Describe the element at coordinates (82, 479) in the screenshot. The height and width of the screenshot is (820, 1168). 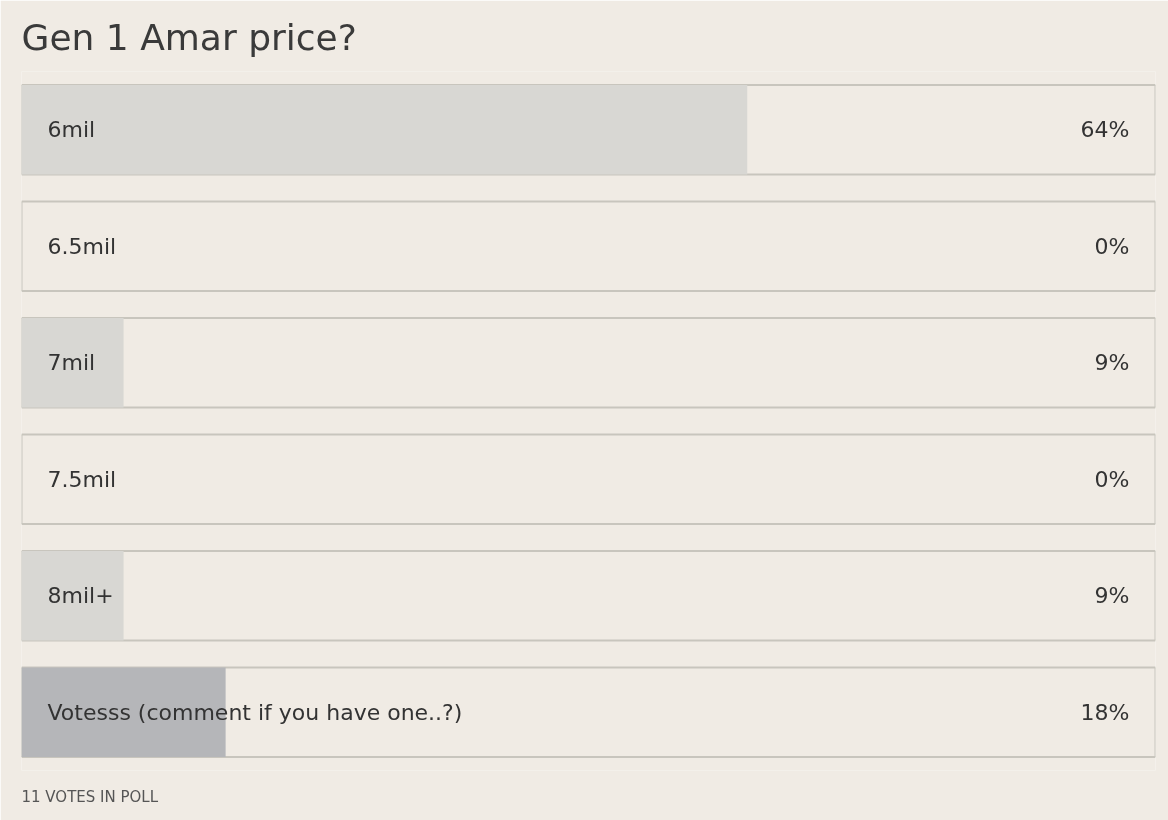
I see `y-tick-label: 7.5mil` at that location.